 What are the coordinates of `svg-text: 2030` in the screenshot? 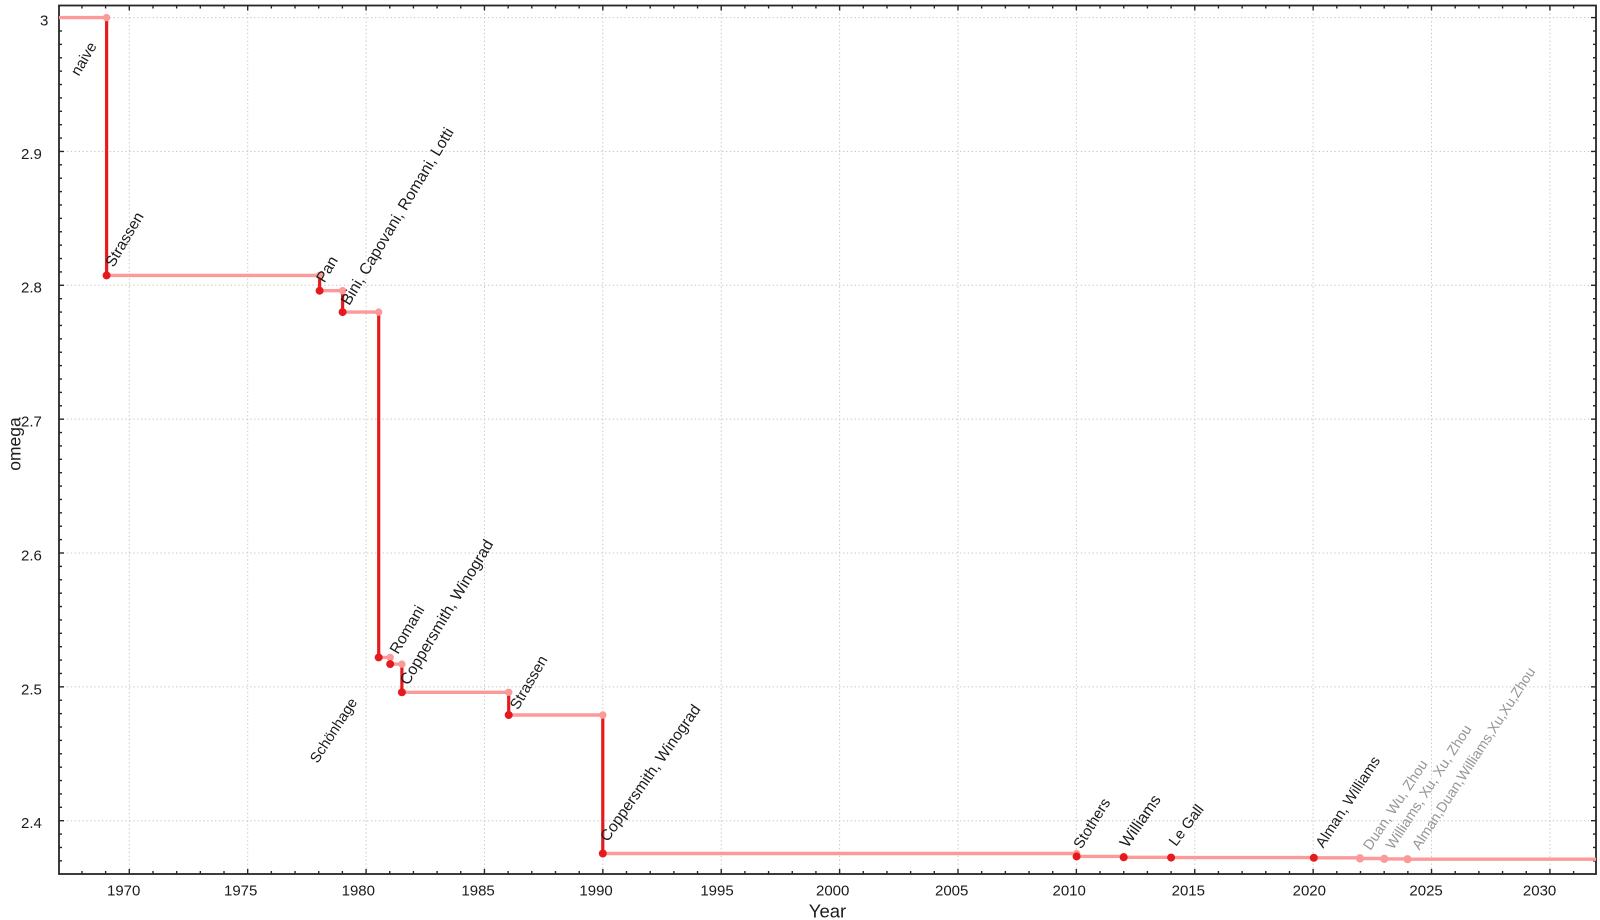 It's located at (1539, 890).